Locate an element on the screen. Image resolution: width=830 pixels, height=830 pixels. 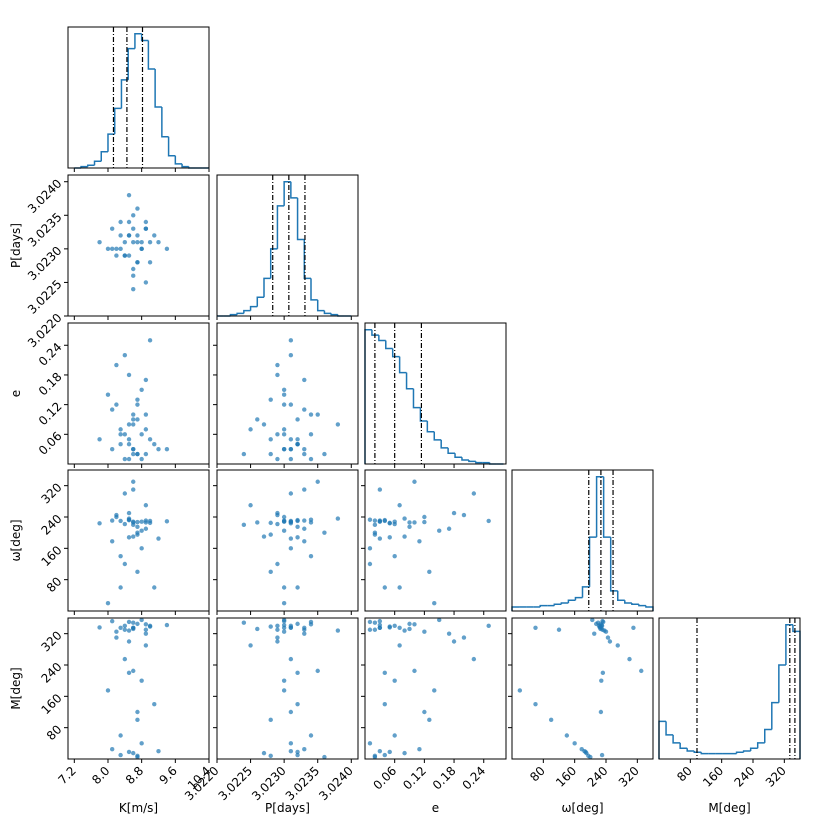
y-axis-label: P[days] is located at coordinates (16, 245).